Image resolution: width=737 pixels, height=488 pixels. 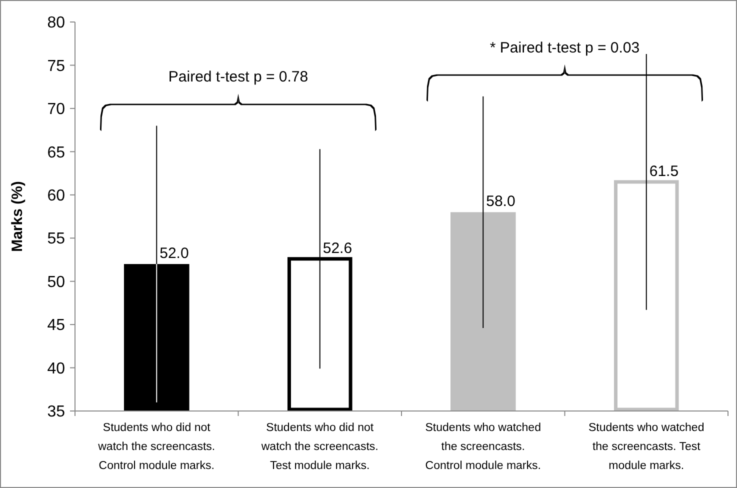 What do you see at coordinates (319, 447) in the screenshot?
I see `x-tick-label: Students who did not watch the screencasts. Test module marks.` at bounding box center [319, 447].